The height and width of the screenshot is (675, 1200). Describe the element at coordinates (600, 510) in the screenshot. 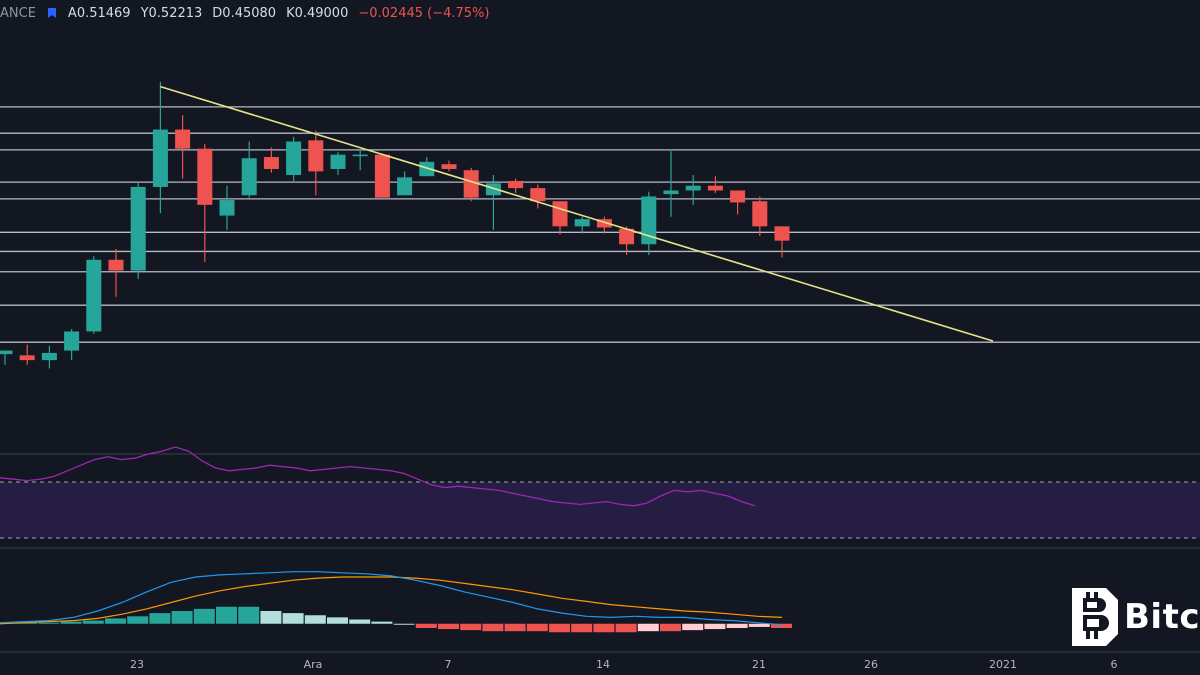

I see `rsi-band` at that location.